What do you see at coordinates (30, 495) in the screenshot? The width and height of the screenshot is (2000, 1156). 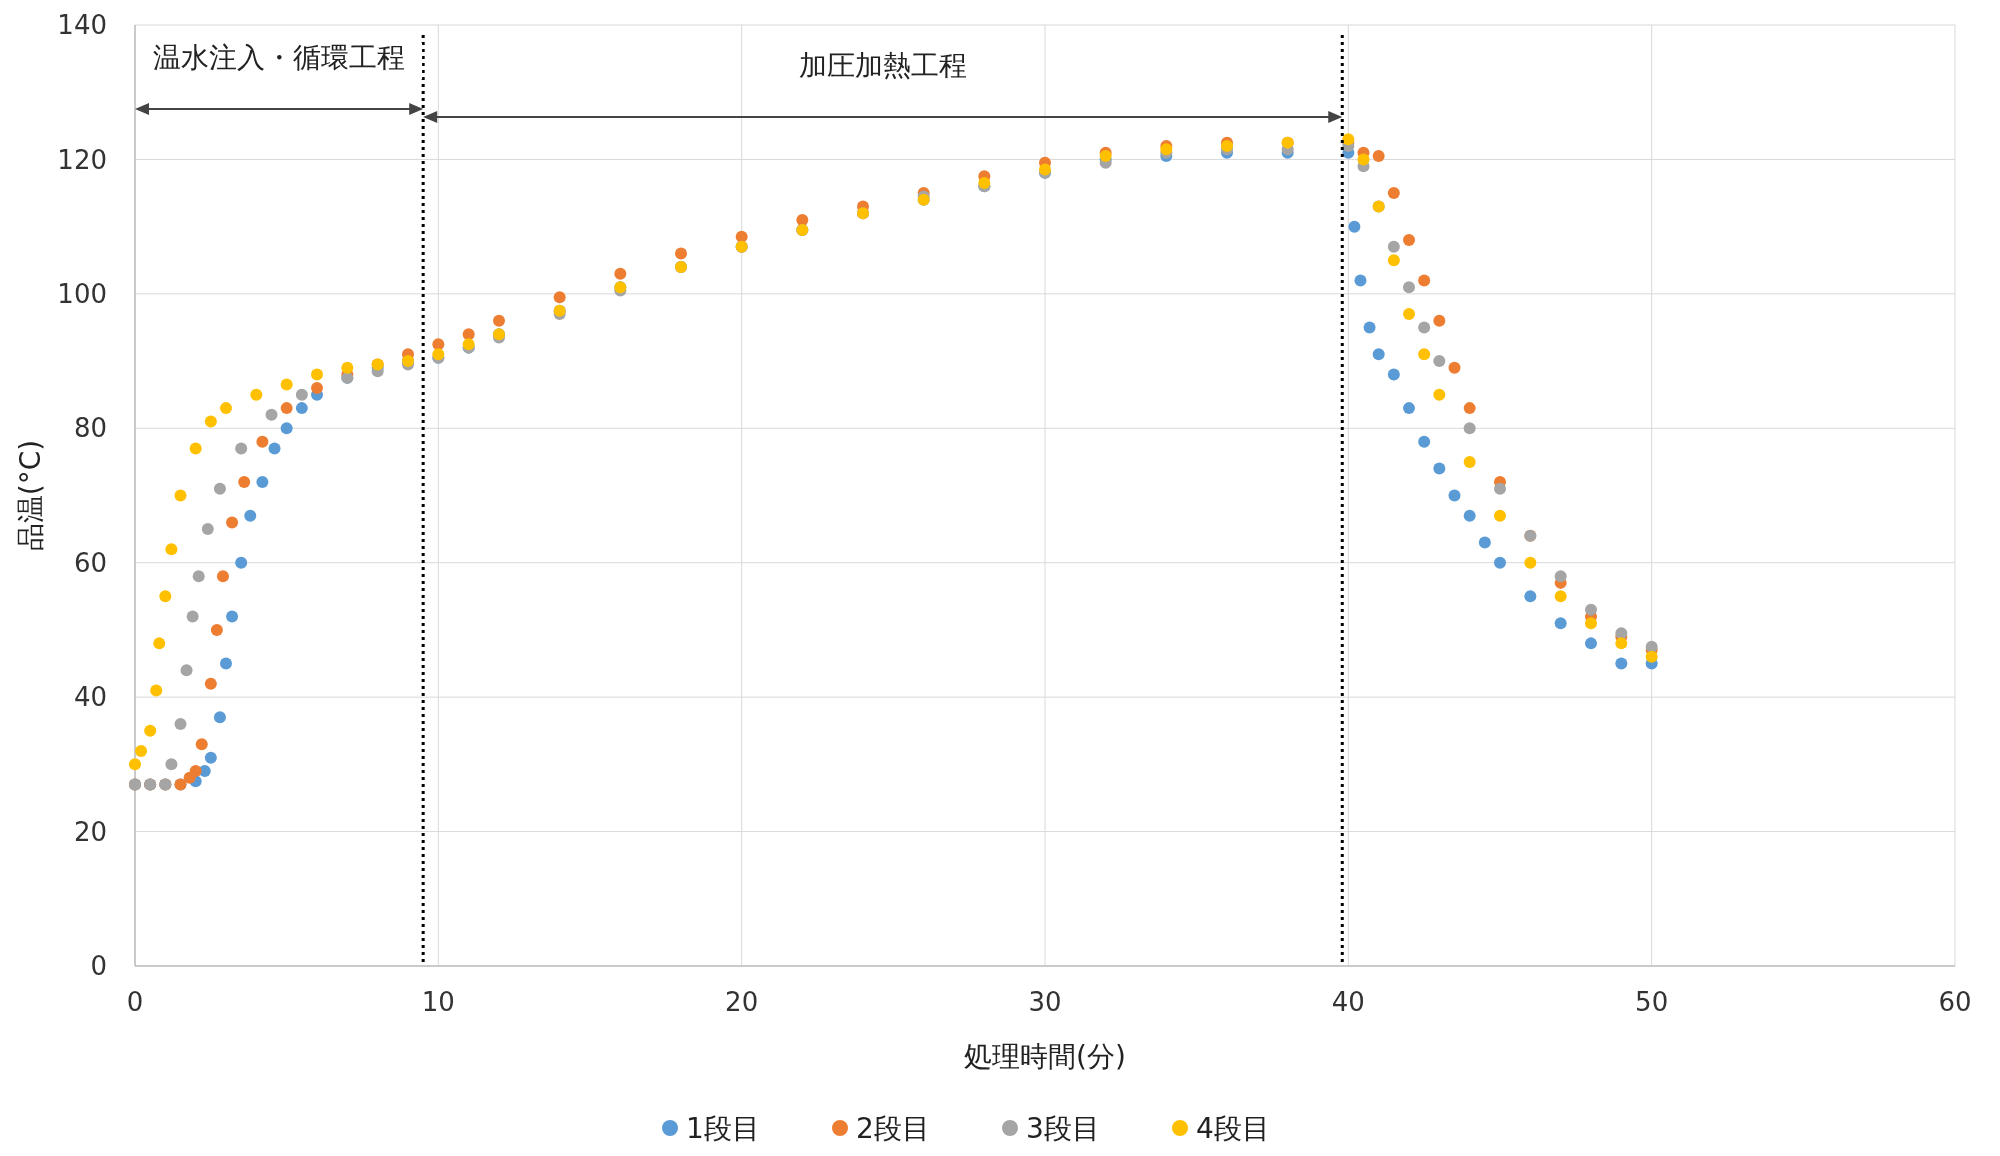 I see `y-axis-title: 品温(°C)` at bounding box center [30, 495].